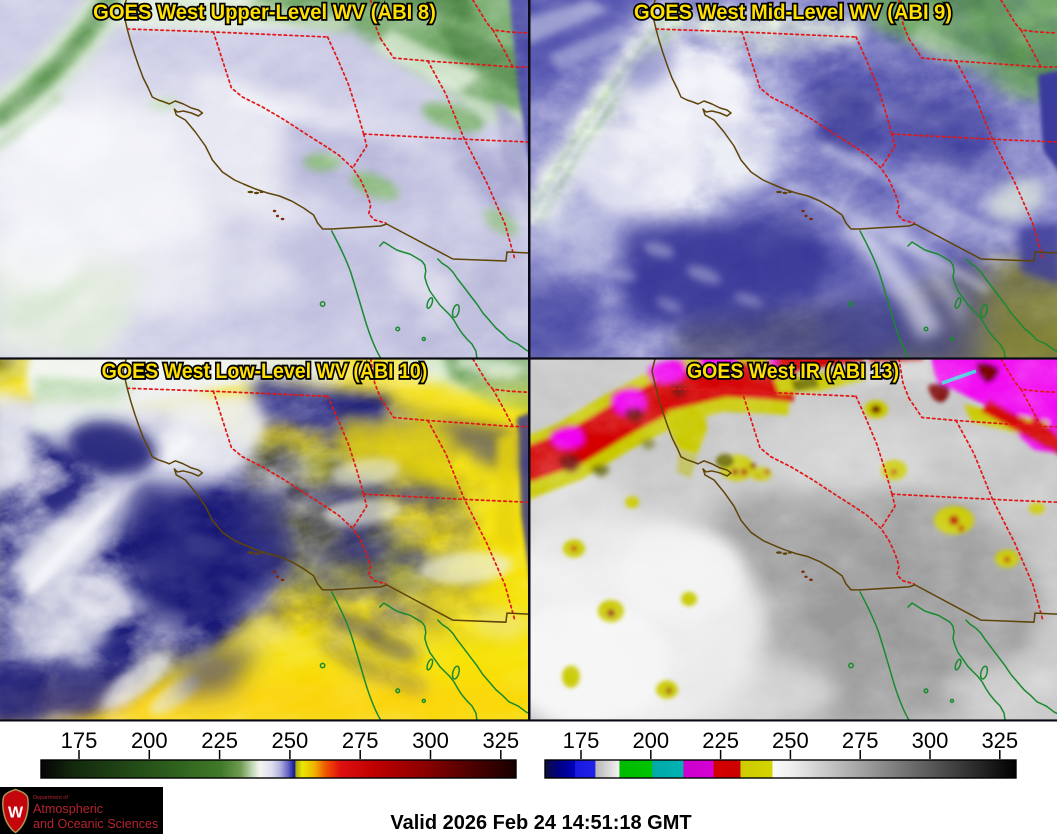  I want to click on svg-text: Atmospheric, so click(68, 809).